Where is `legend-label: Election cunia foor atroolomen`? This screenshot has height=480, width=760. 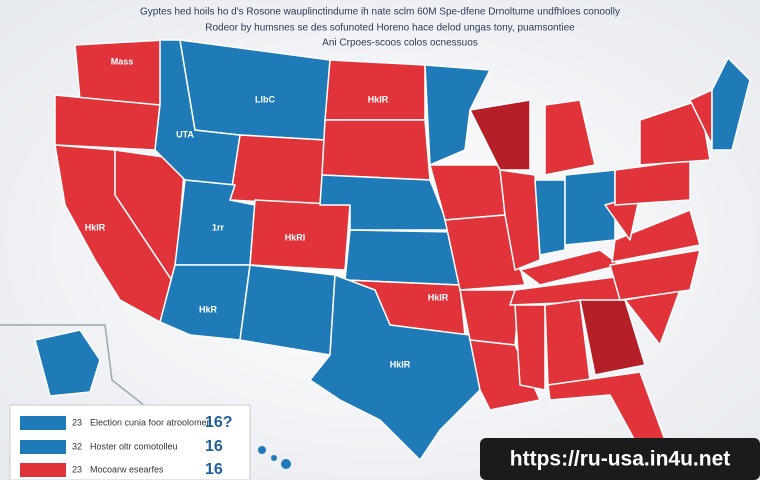 legend-label: Election cunia foor atroolomen is located at coordinates (151, 422).